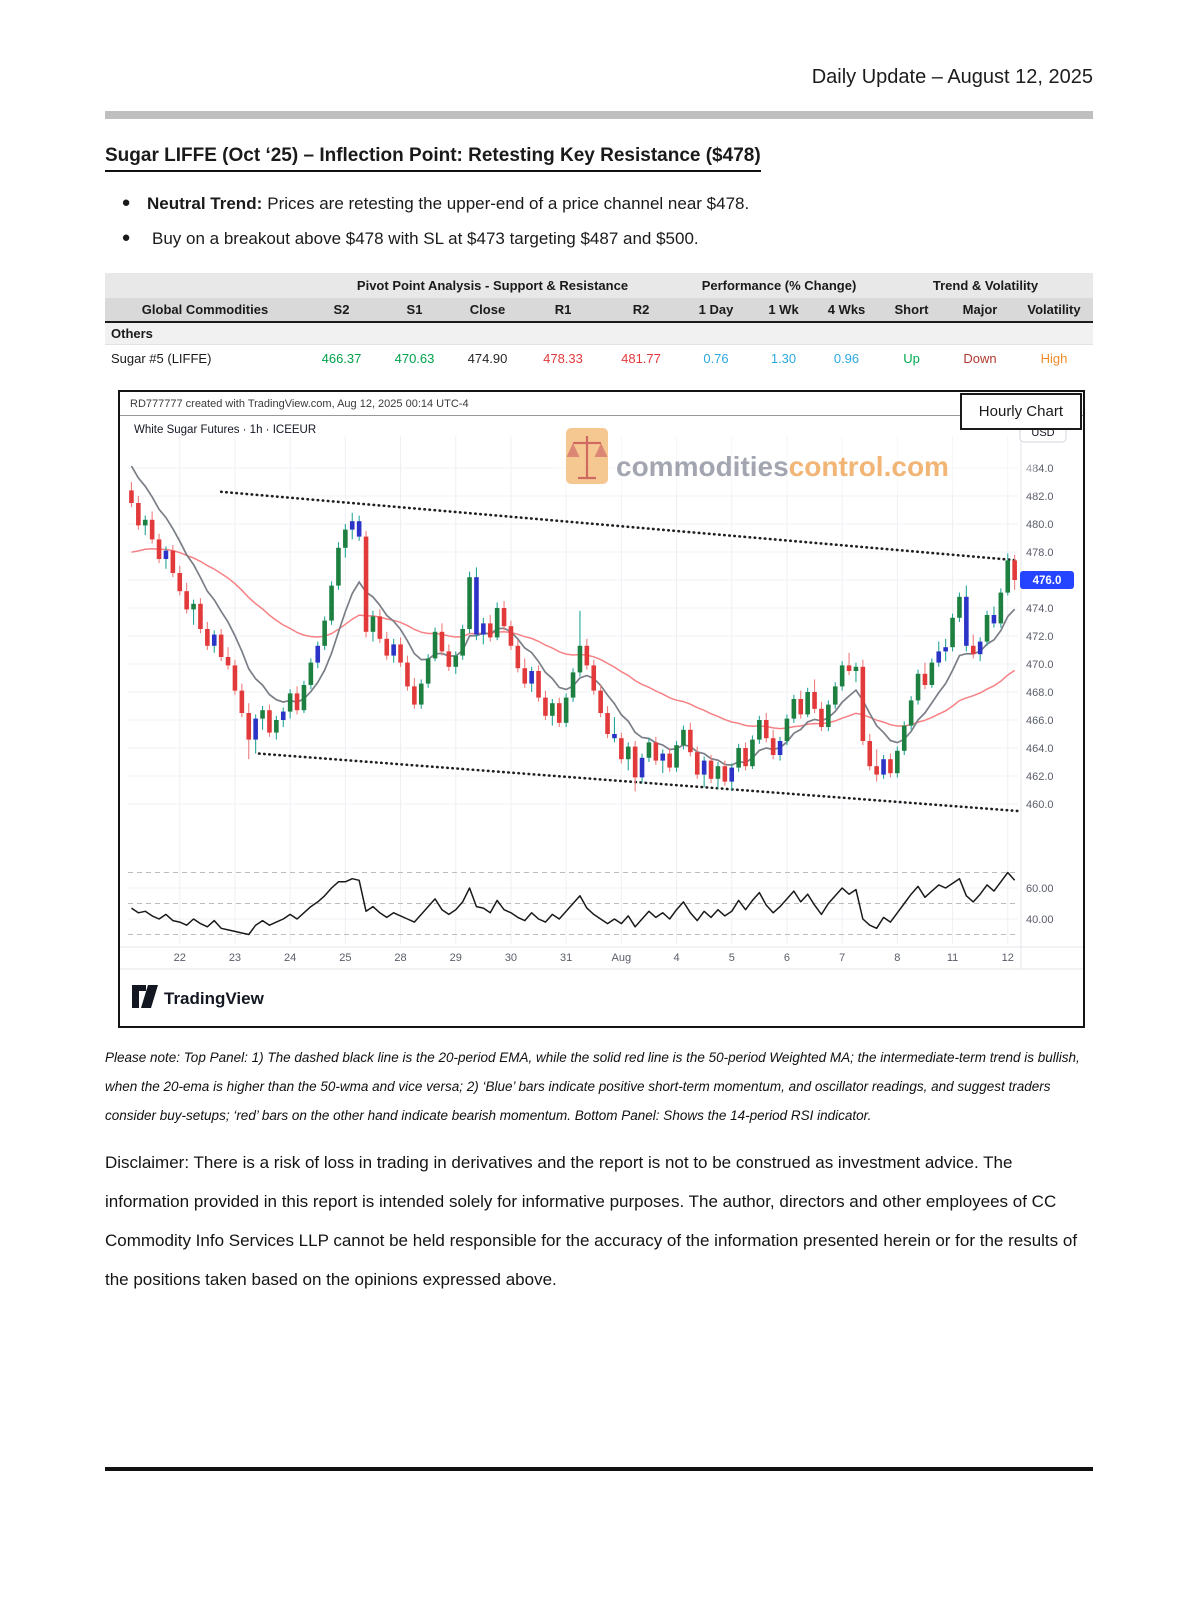 The height and width of the screenshot is (1619, 1200). Describe the element at coordinates (846, 358) in the screenshot. I see `cell-4wks: 0.96` at that location.